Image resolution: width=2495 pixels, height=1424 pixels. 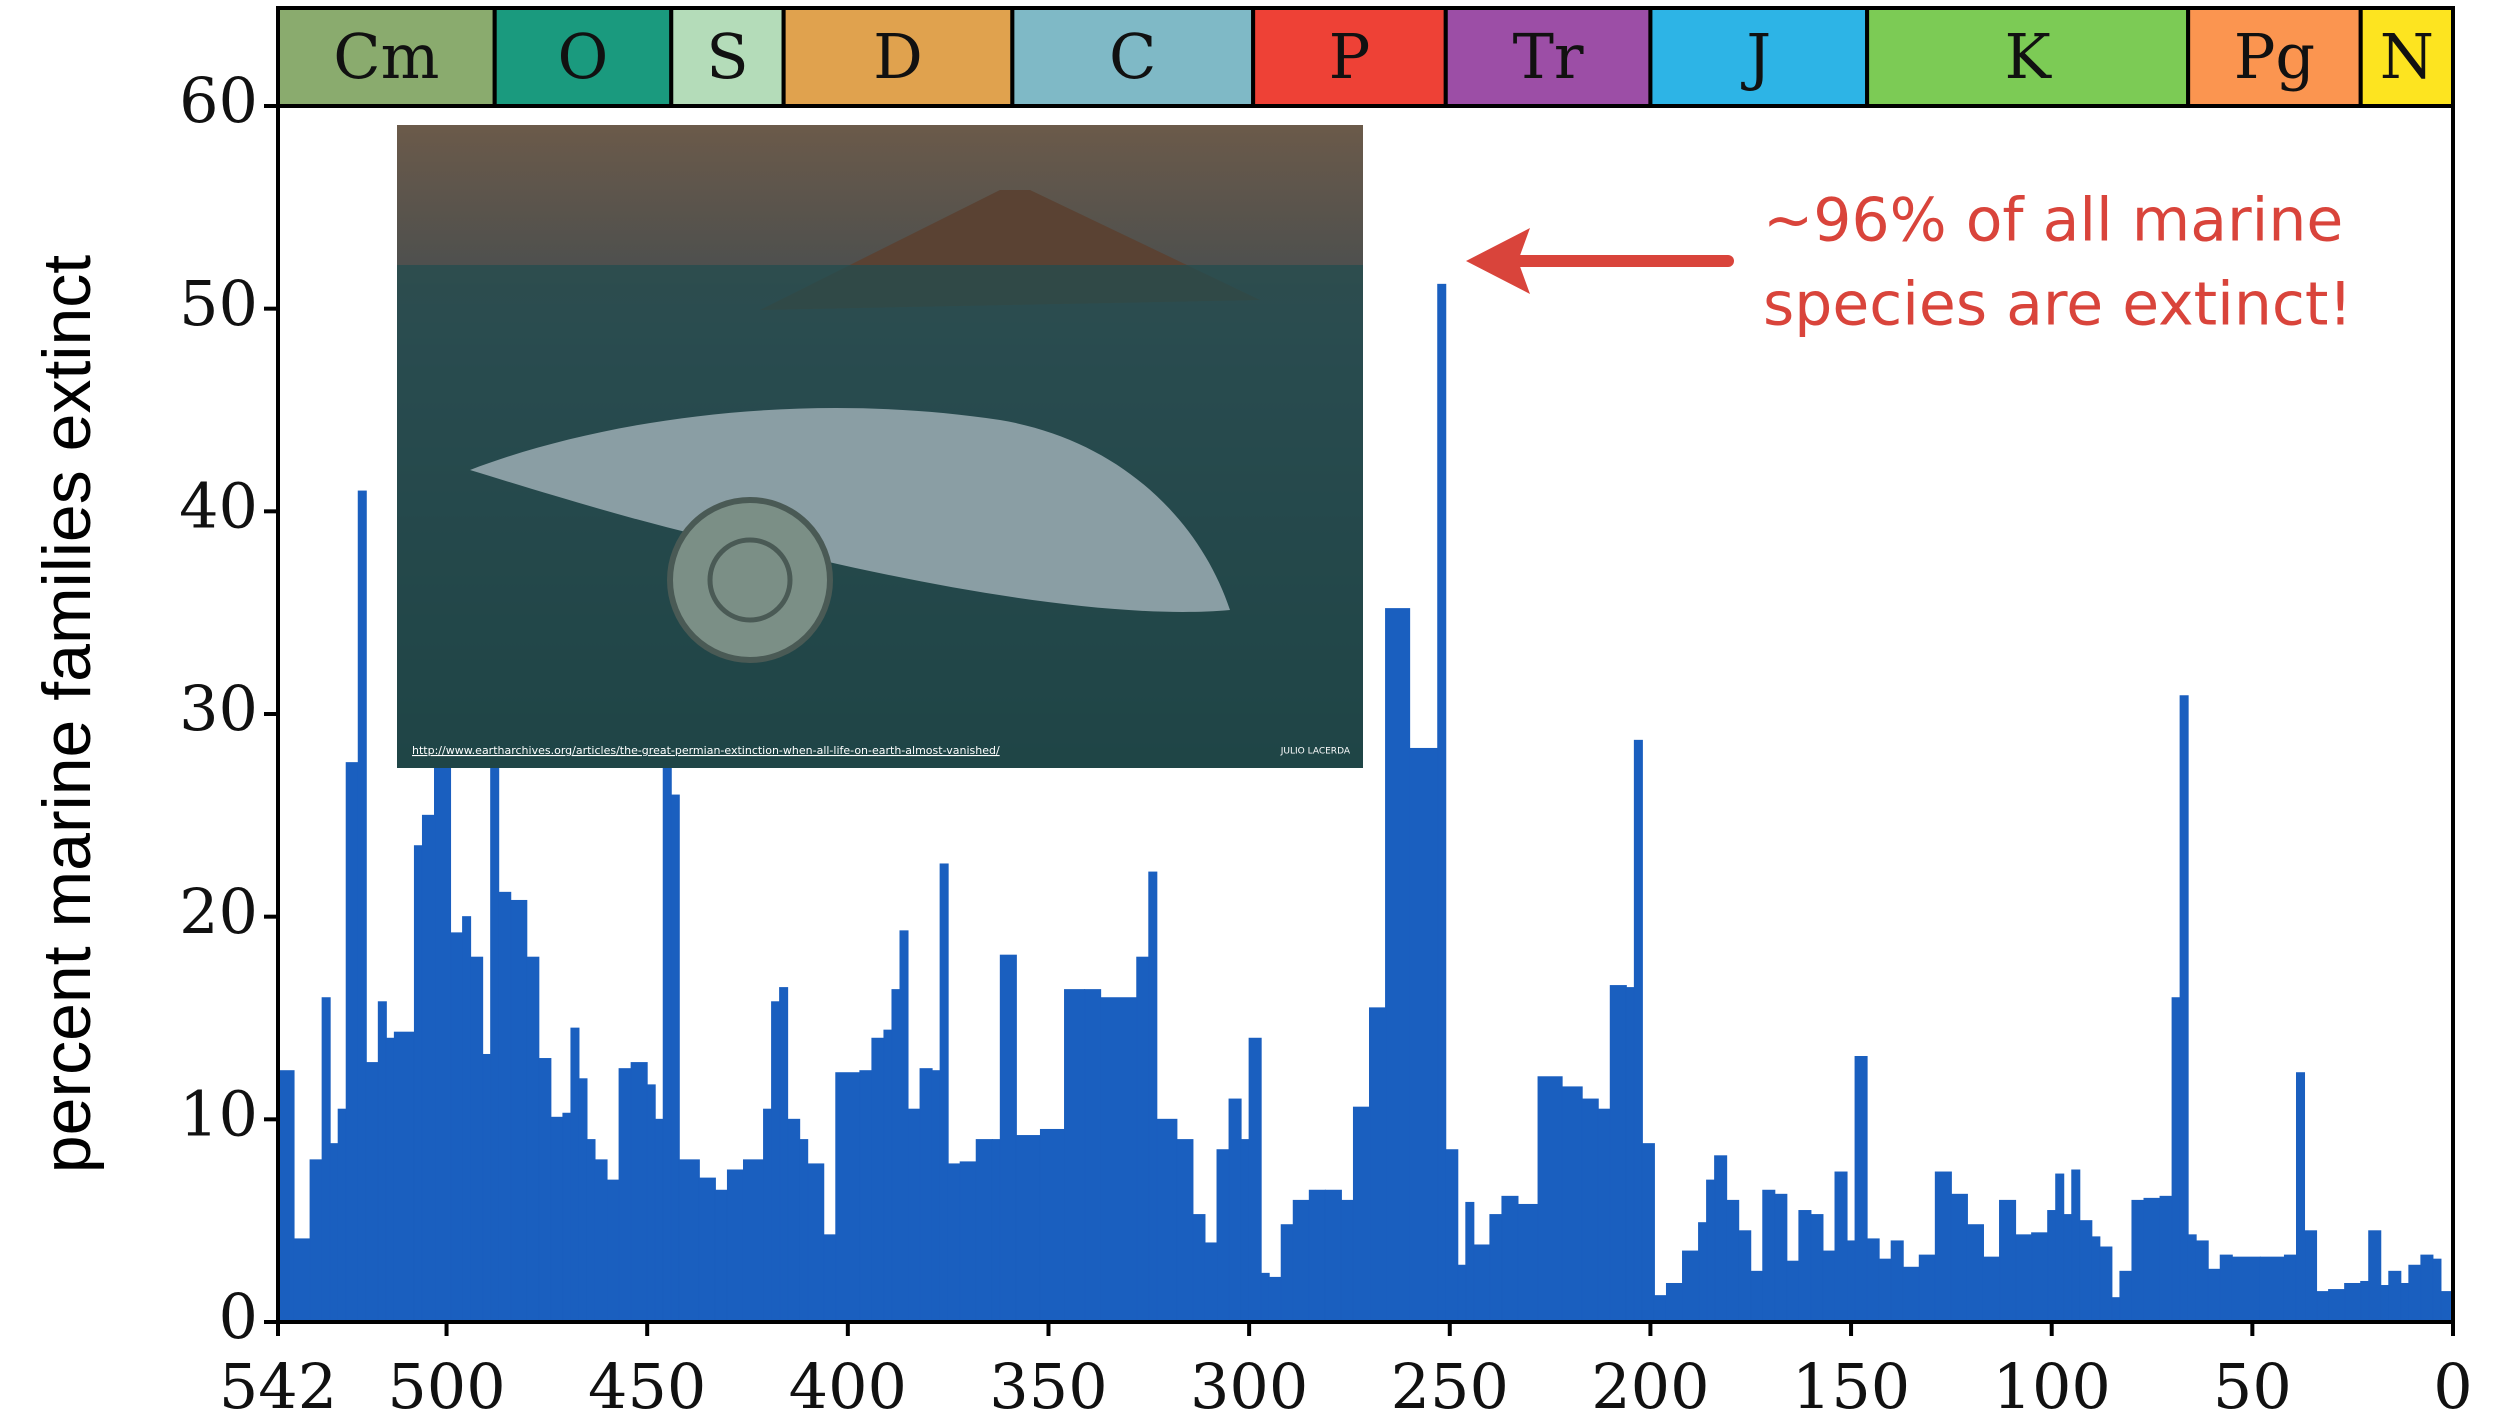 I want to click on x-tick-label: 300, so click(x=1249, y=1386).